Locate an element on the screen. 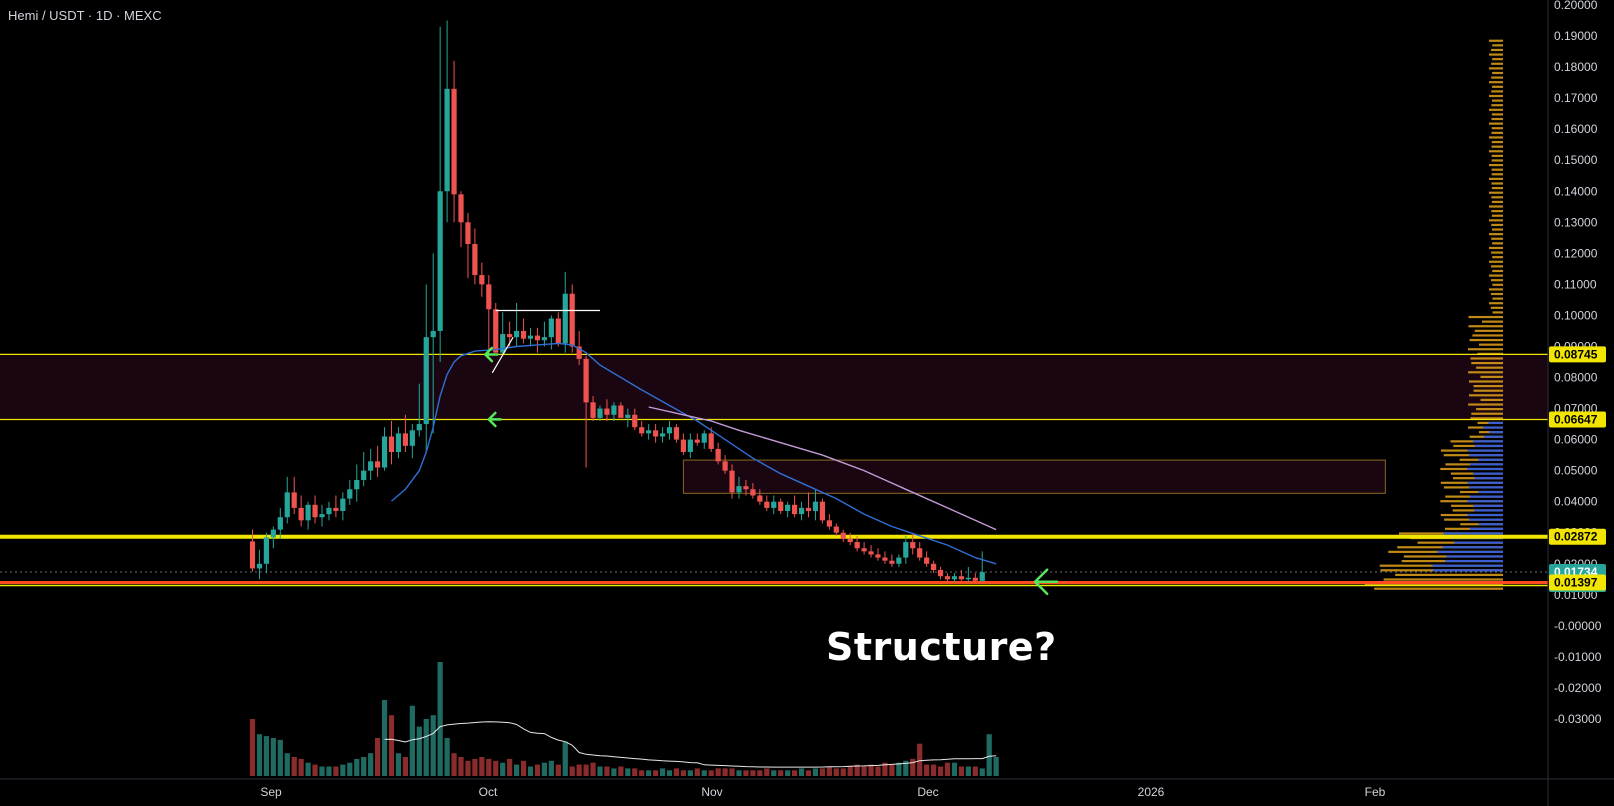  price-tick: 0.14000 is located at coordinates (1576, 191).